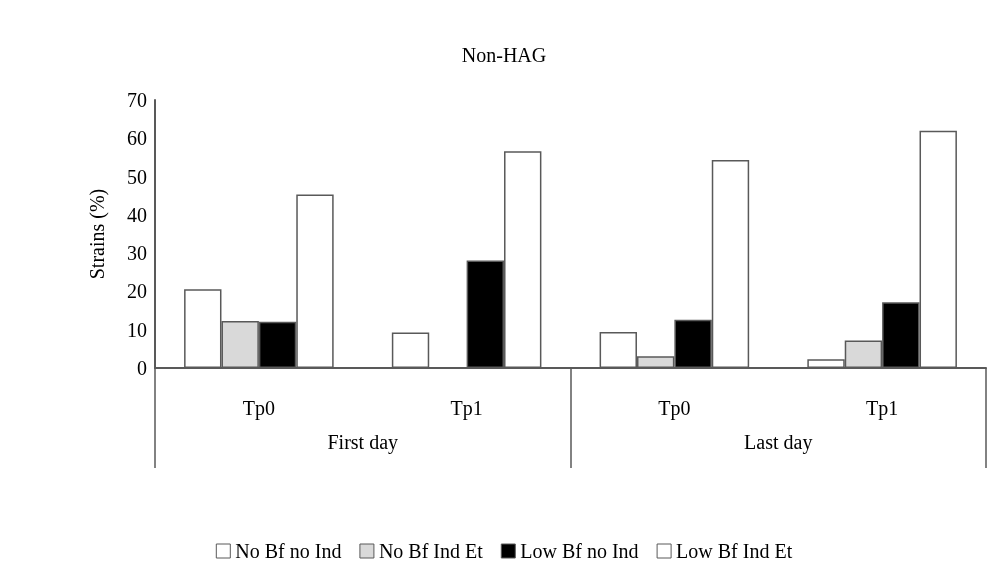  I want to click on legend-label: No Bf no Ind, so click(288, 551).